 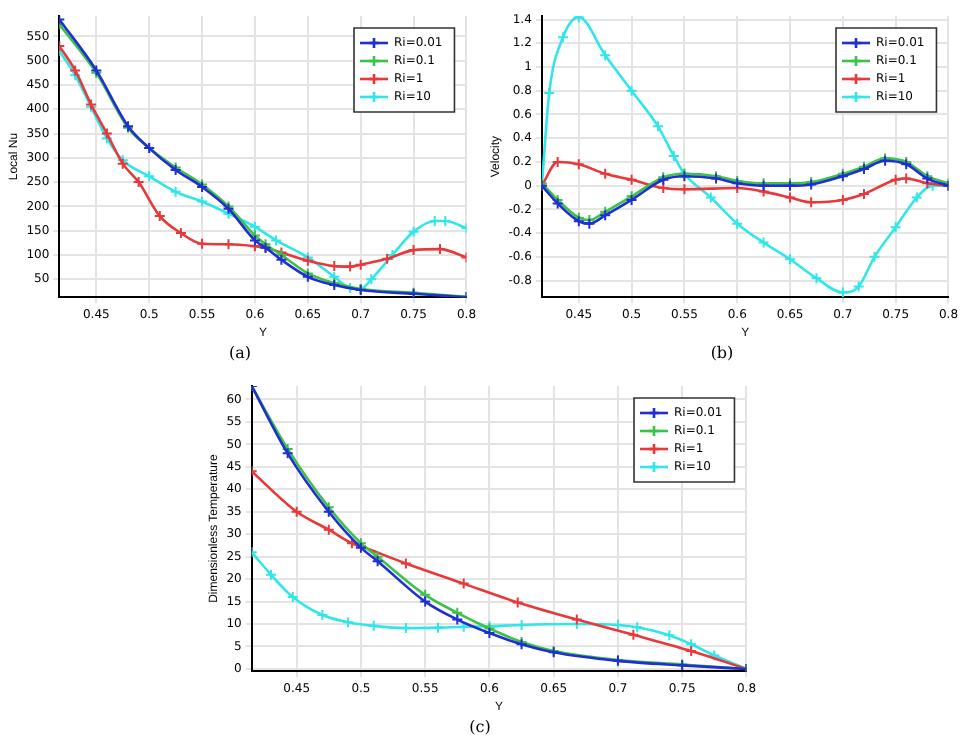 I want to click on text: (c), so click(x=480, y=727).